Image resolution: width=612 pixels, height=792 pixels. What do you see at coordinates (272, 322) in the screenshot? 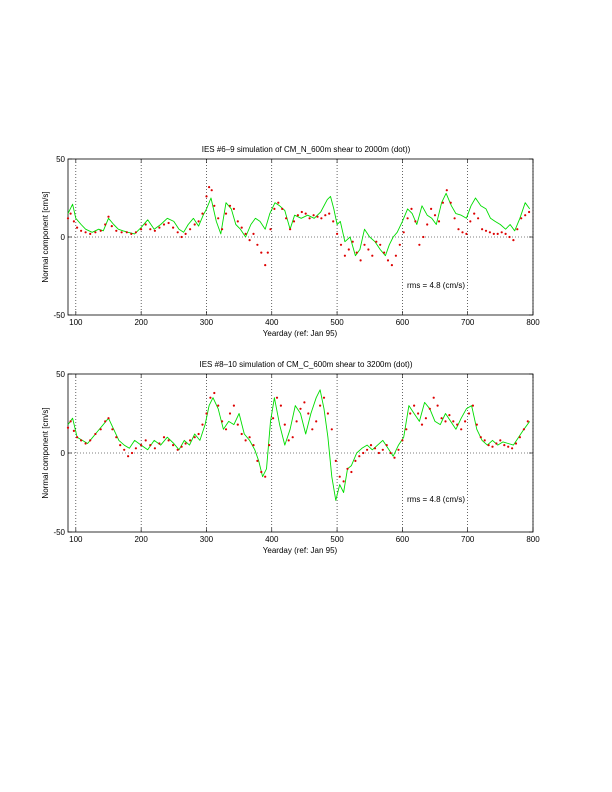
I see `x-tick-label: 400` at bounding box center [272, 322].